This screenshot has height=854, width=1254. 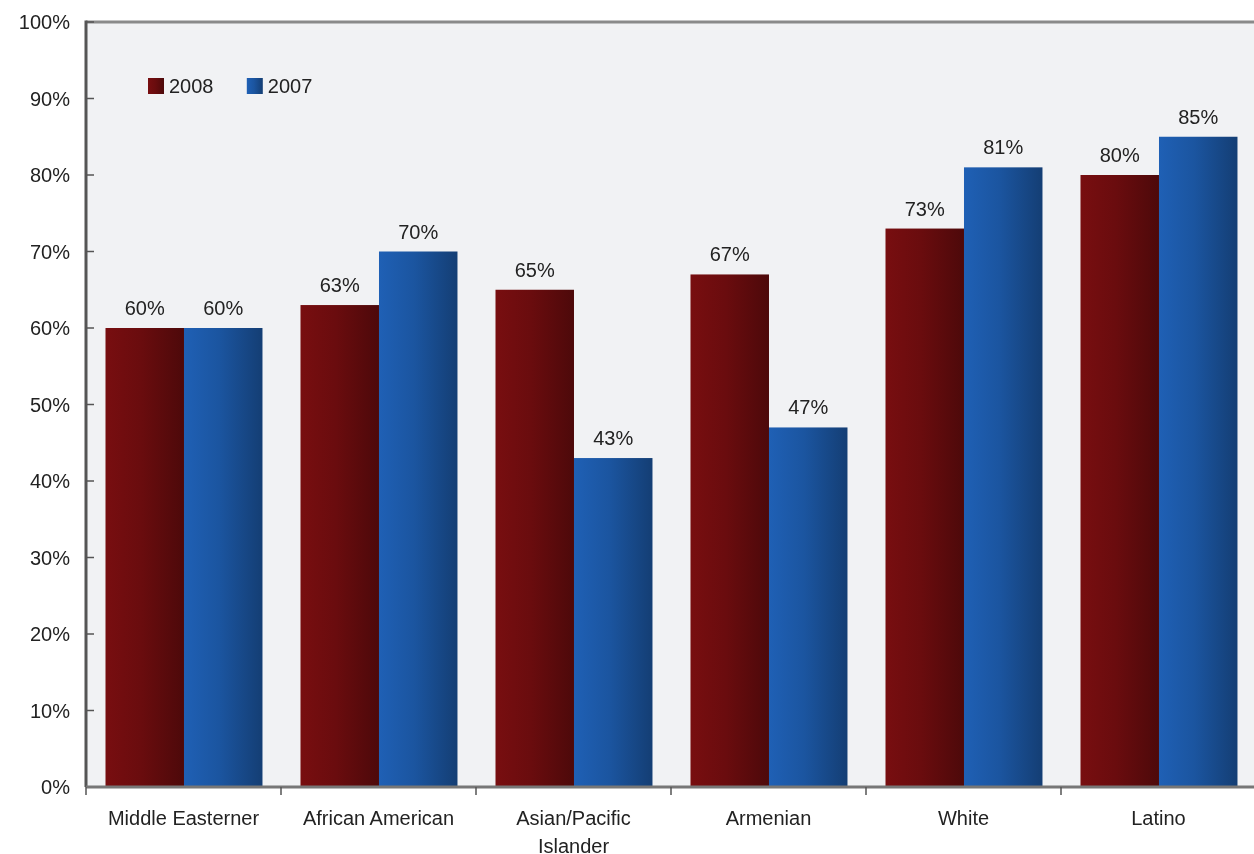 I want to click on data-label: 73%, so click(x=924, y=208).